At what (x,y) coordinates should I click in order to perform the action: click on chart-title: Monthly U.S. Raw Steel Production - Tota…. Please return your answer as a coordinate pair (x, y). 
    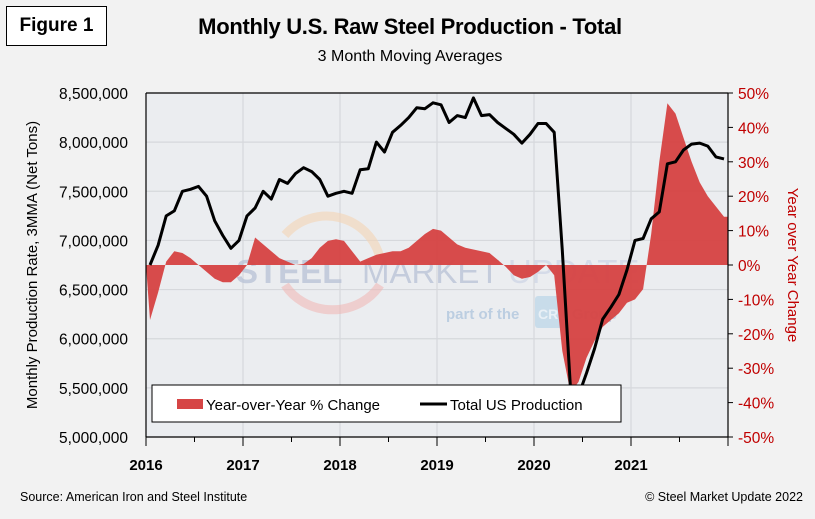
    Looking at the image, I should click on (410, 26).